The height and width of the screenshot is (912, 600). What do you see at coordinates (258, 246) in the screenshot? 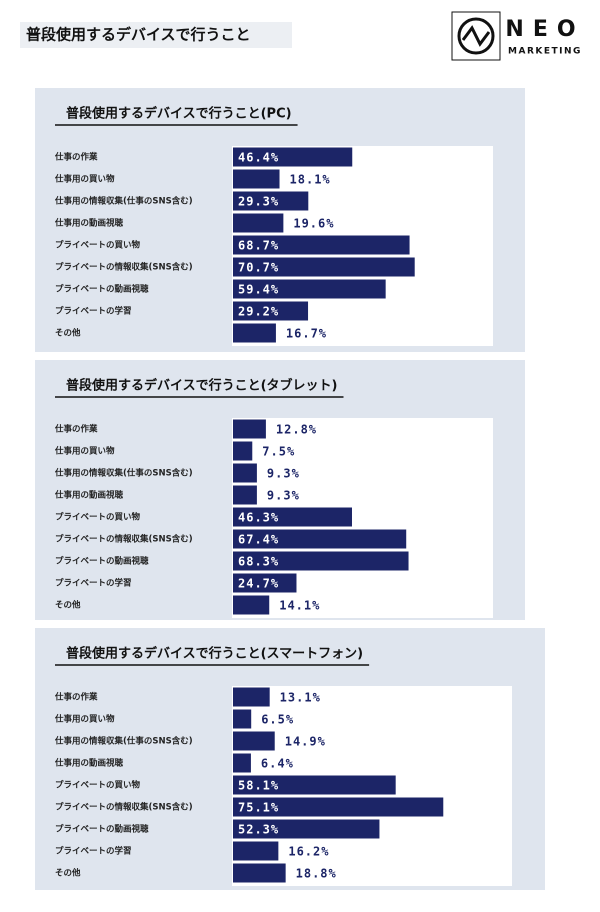
I see `value-label: 68.7%` at bounding box center [258, 246].